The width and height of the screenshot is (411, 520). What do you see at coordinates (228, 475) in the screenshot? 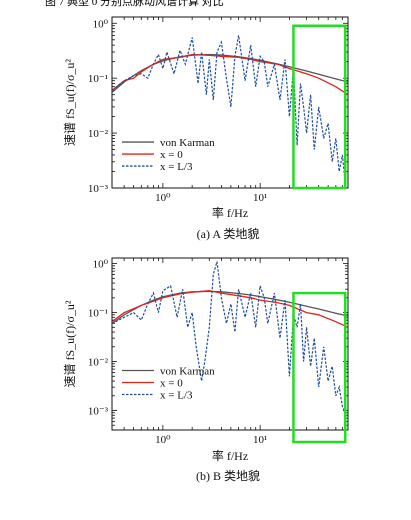
I see `panel-caption: (b) B 类地貌` at bounding box center [228, 475].